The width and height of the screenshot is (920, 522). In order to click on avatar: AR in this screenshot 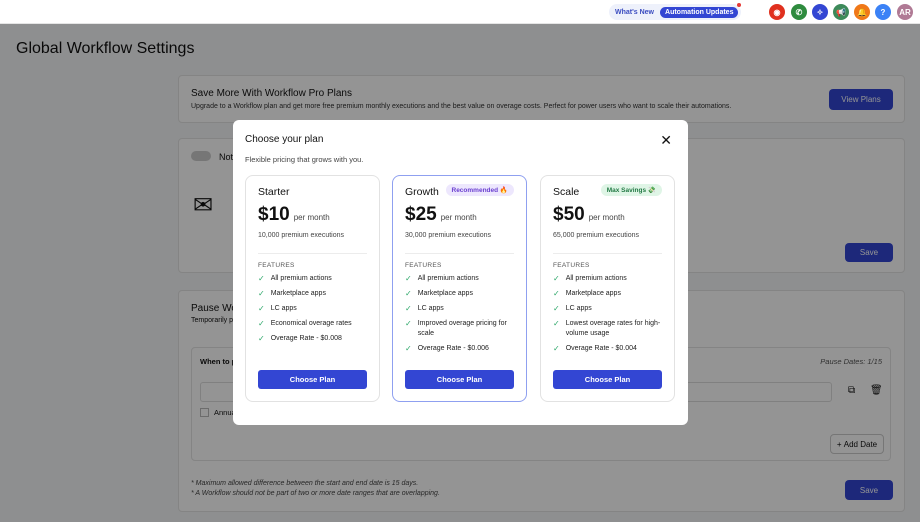, I will do `click(905, 12)`.